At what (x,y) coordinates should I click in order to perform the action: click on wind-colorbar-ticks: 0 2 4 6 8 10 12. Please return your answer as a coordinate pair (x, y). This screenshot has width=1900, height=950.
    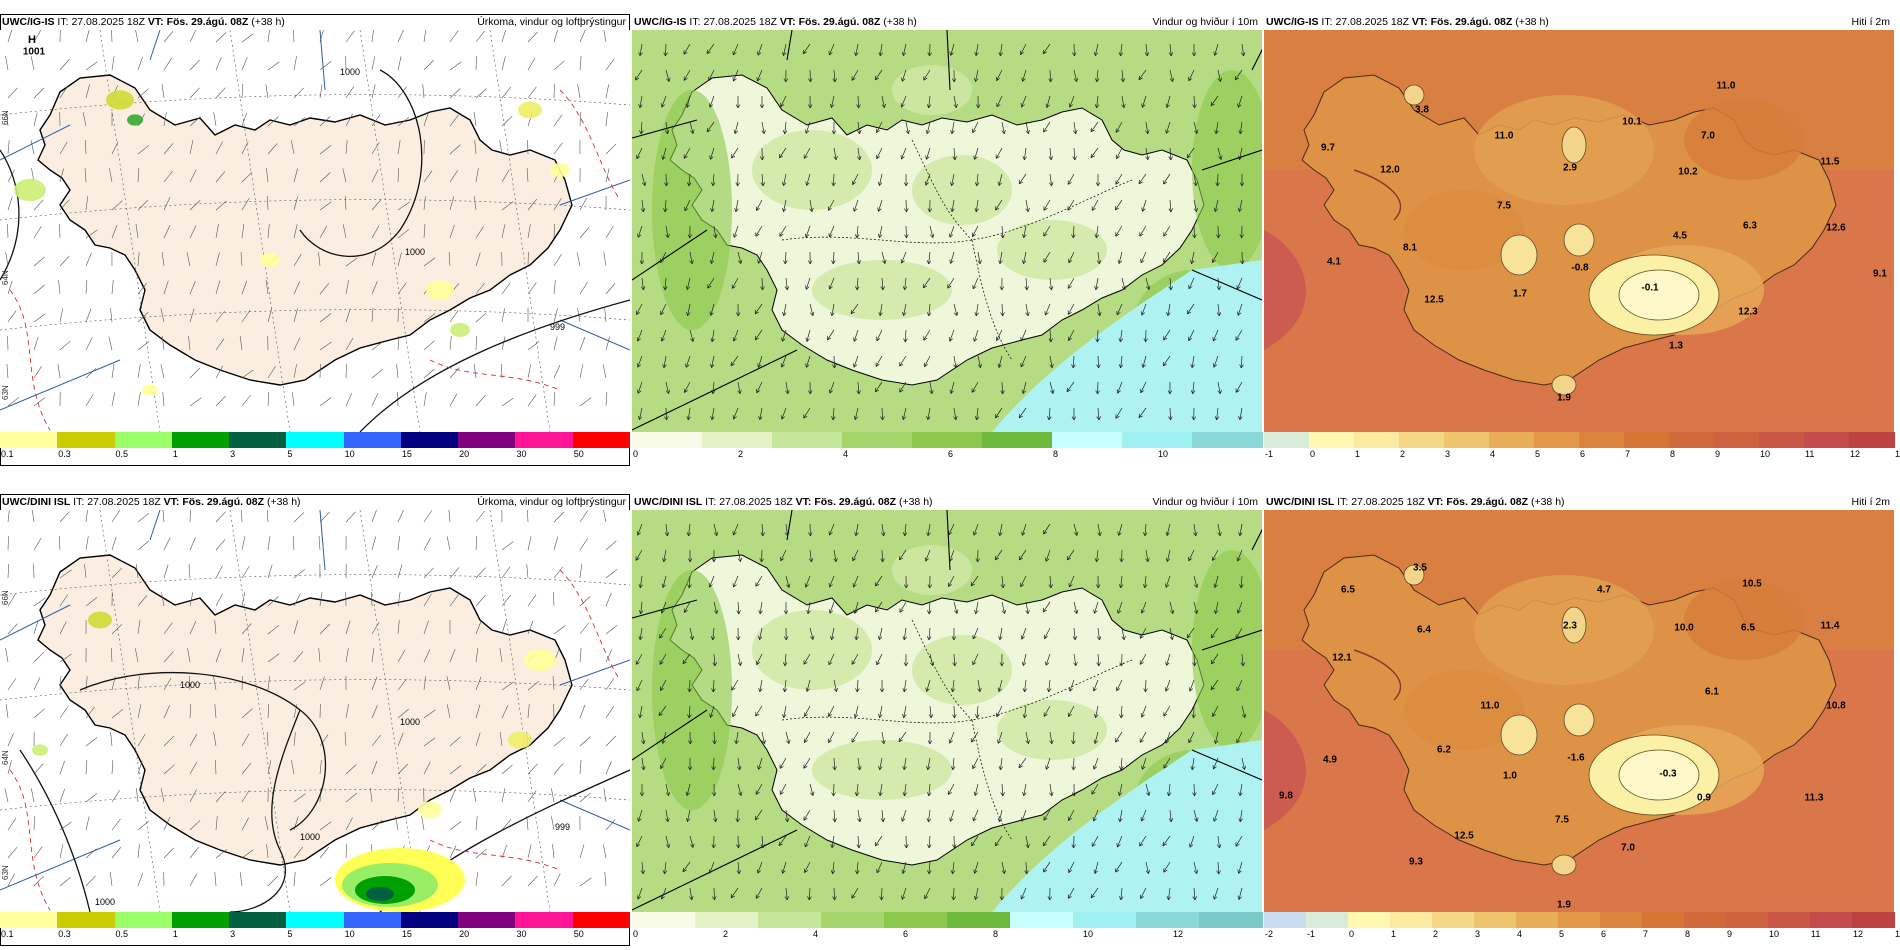
    Looking at the image, I should click on (947, 934).